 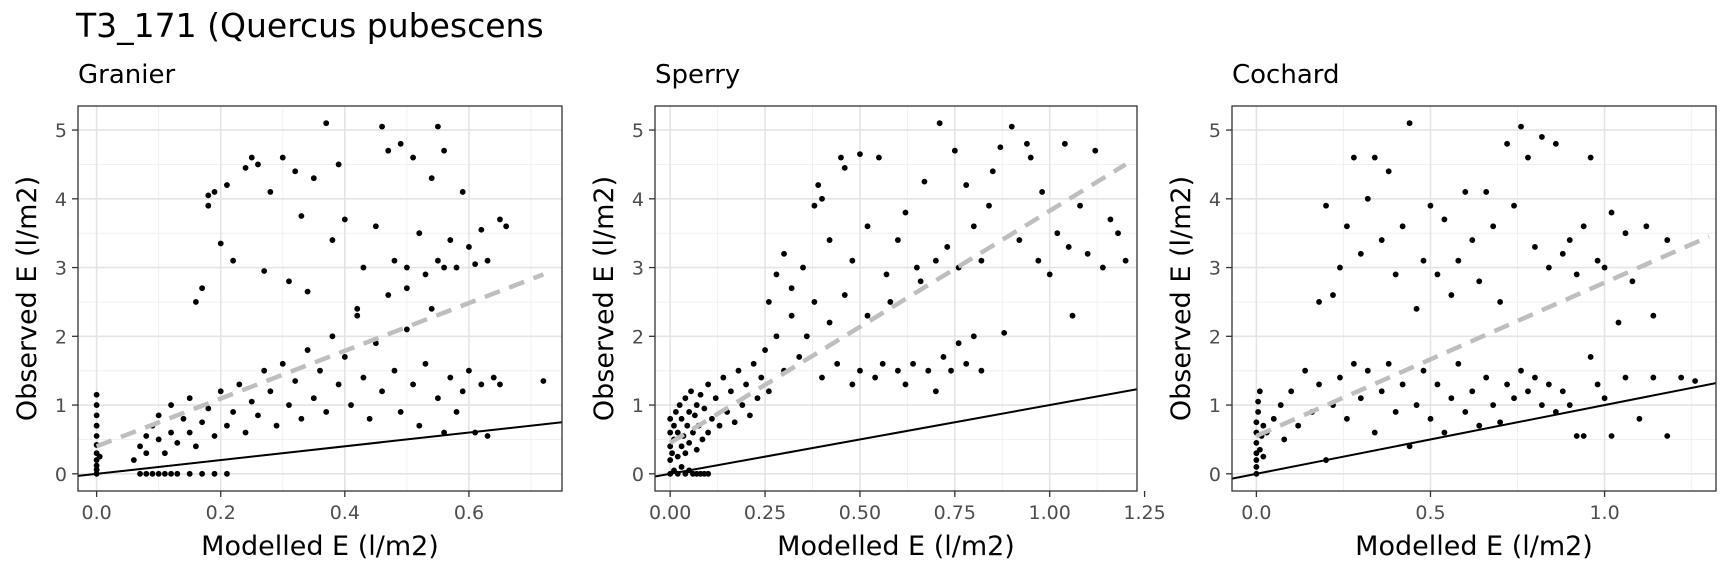 I want to click on x-tick-label: 0.6, so click(x=469, y=513).